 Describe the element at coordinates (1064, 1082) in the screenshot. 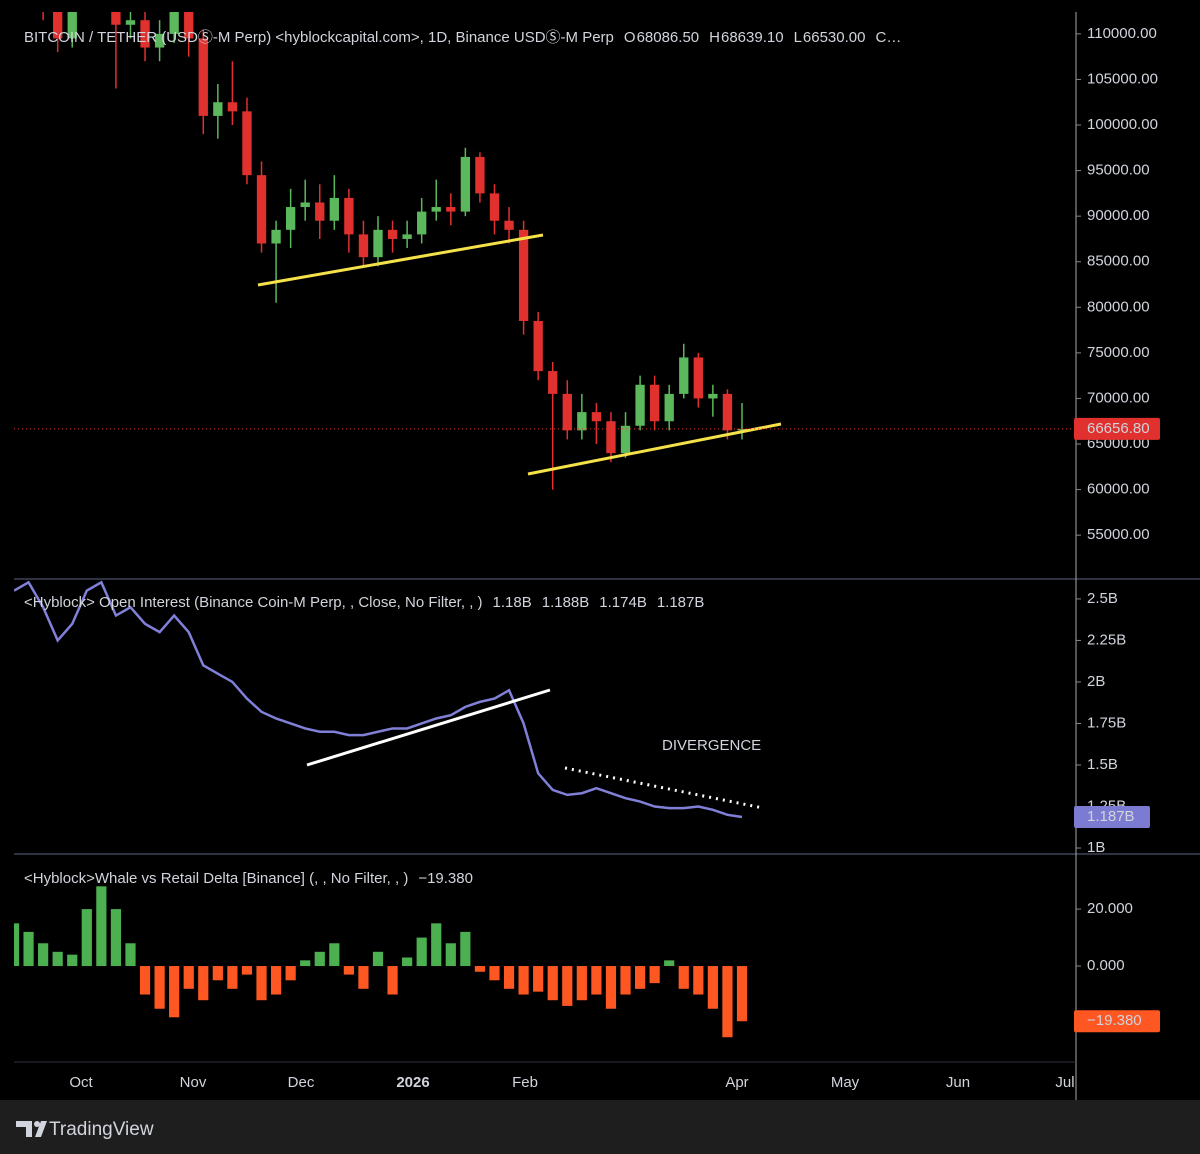

I see `time-axis-label: Jul` at that location.